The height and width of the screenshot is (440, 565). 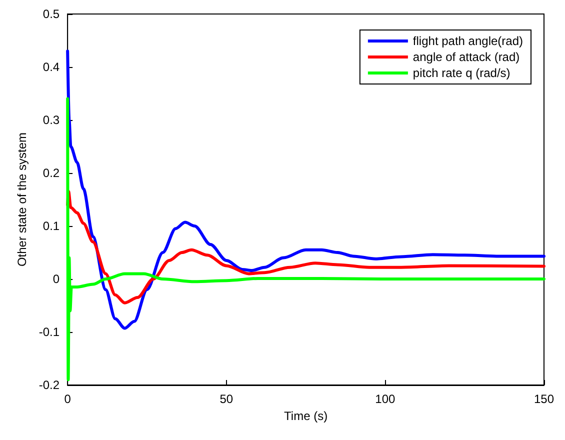 I want to click on y-tick-label: 0.3, so click(x=51, y=120).